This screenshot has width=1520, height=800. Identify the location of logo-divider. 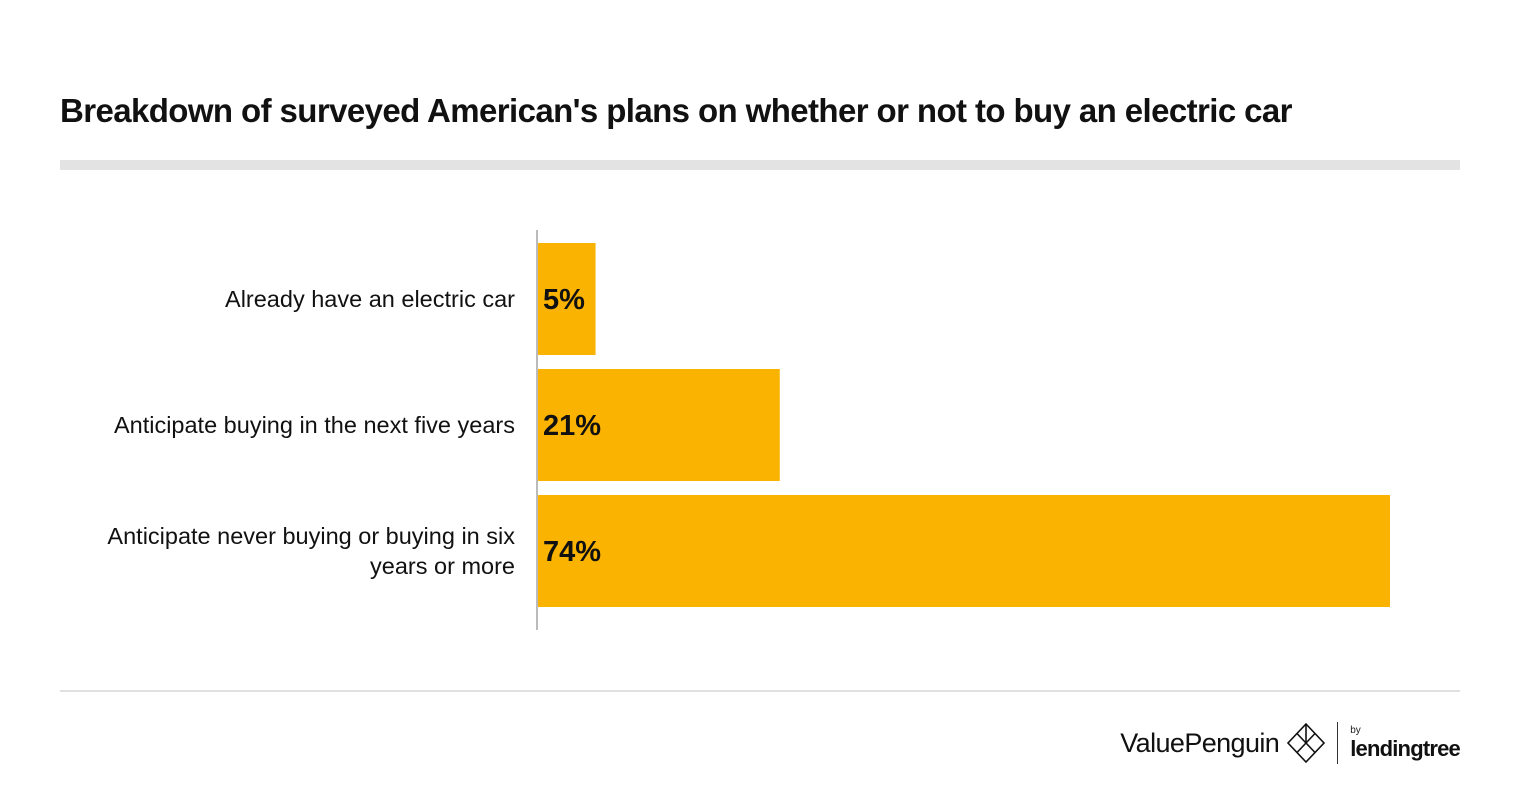
(1338, 743).